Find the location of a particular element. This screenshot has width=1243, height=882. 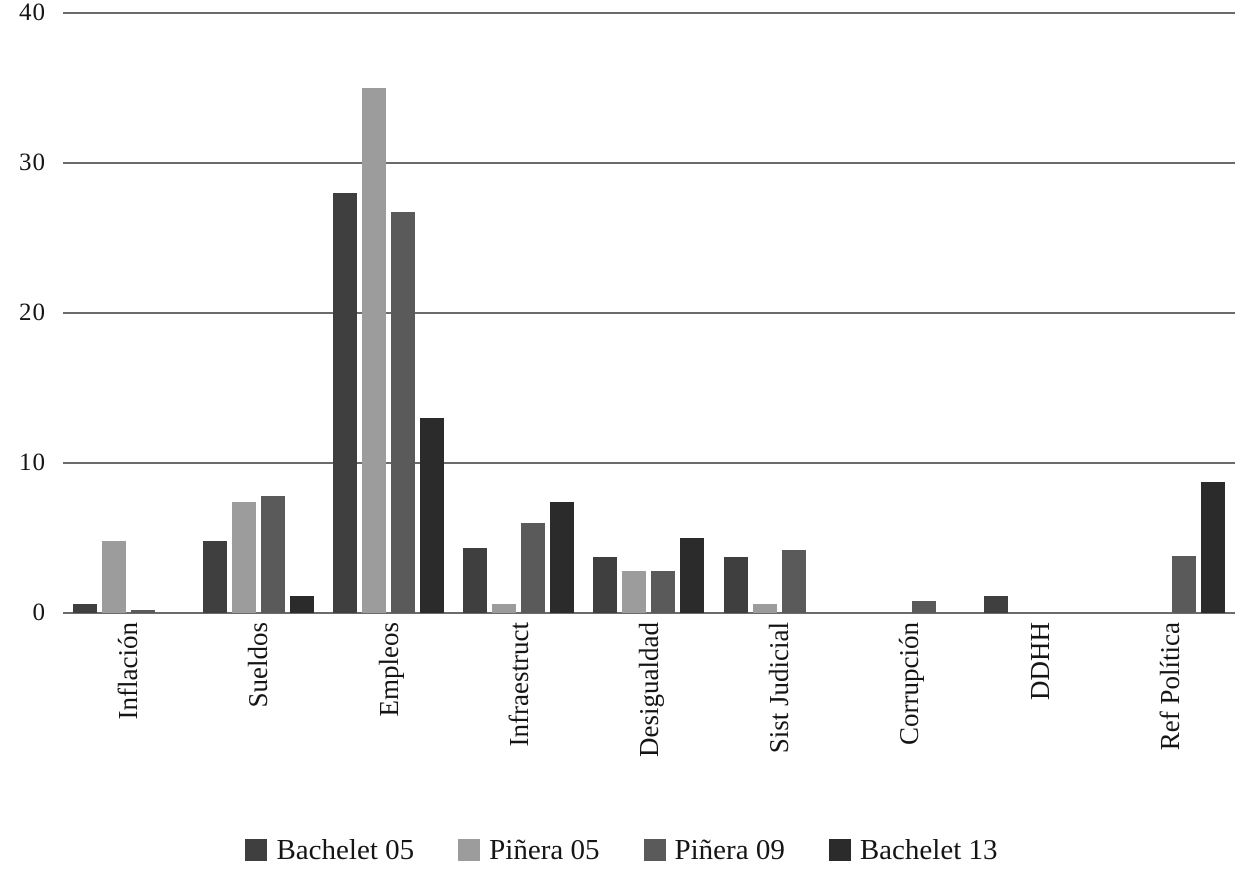

y-axis-tick-label: 0 is located at coordinates (39, 612).